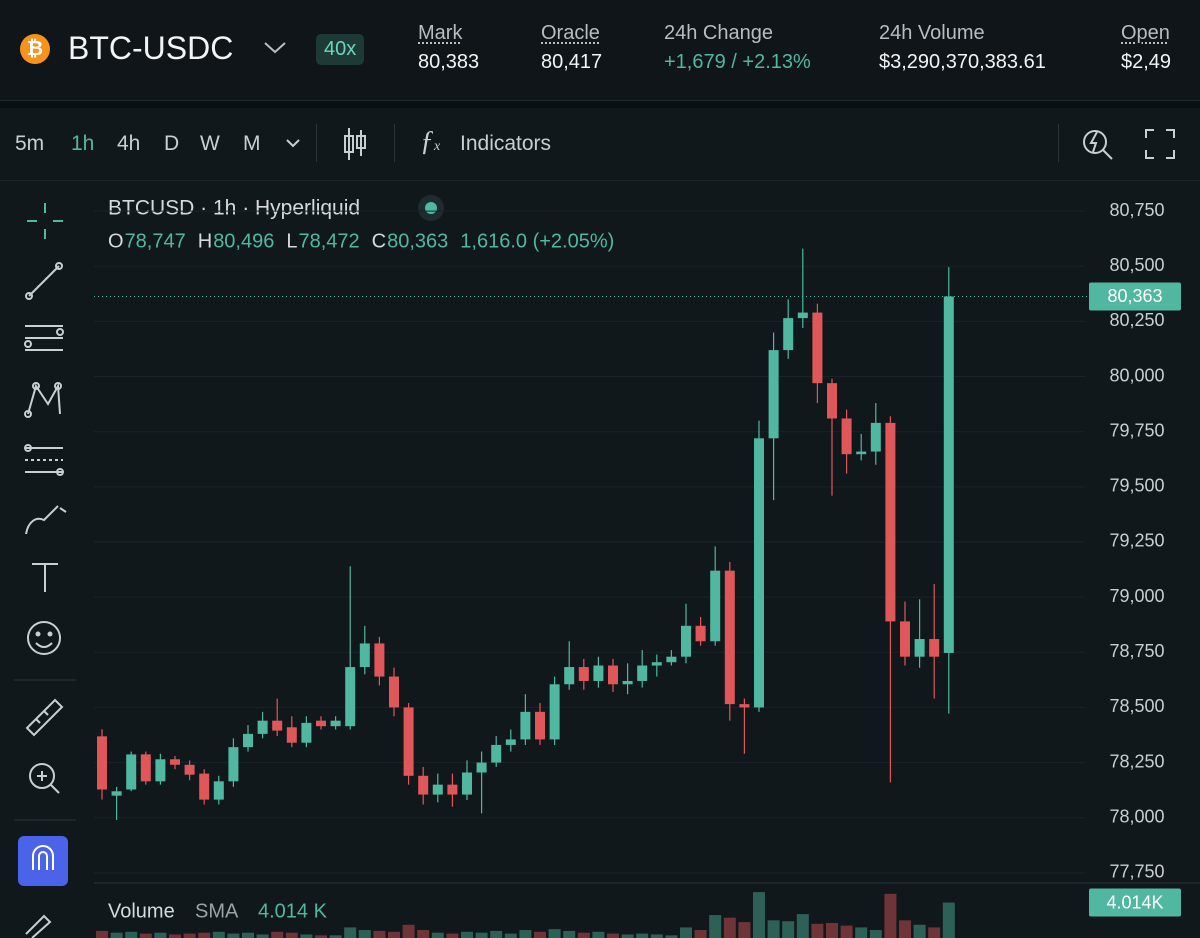  What do you see at coordinates (506, 143) in the screenshot?
I see `indicators: Indicators` at bounding box center [506, 143].